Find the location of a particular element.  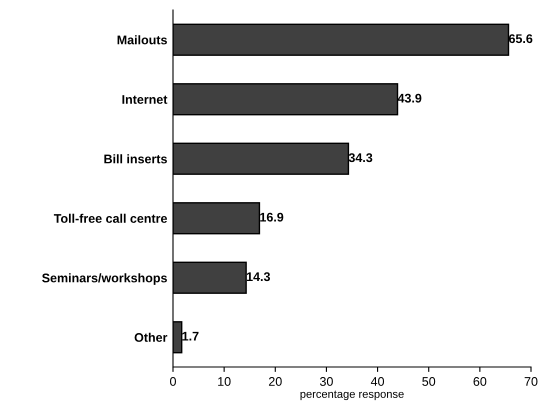

x-tick-label: 60 is located at coordinates (480, 381).